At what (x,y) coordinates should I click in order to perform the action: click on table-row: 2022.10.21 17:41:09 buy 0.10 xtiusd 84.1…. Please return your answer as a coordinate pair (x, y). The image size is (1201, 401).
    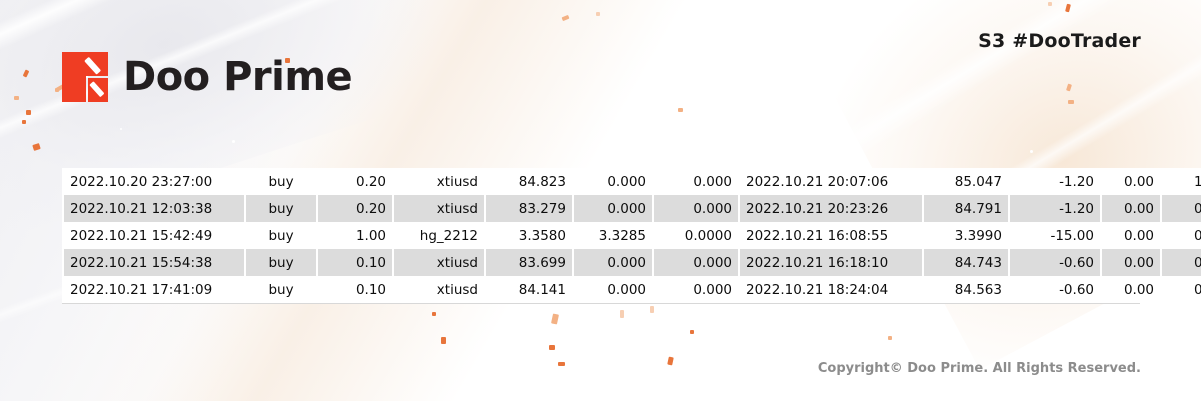
    Looking at the image, I should click on (632, 289).